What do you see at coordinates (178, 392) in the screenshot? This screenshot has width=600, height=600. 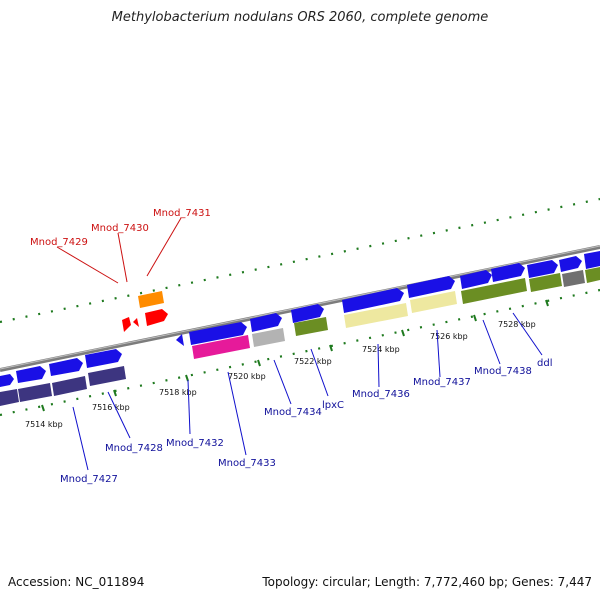 I see `scale-label: 7518 kbp` at bounding box center [178, 392].